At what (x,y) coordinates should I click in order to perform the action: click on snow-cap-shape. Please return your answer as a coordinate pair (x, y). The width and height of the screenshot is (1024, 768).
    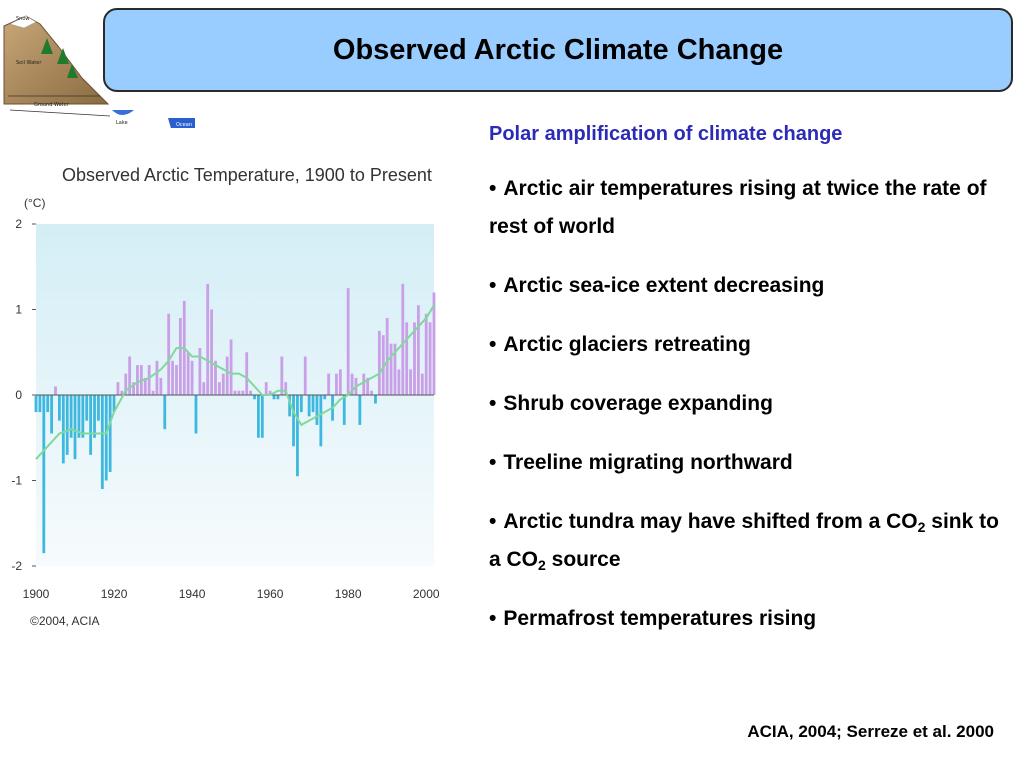
    Looking at the image, I should click on (23, 22).